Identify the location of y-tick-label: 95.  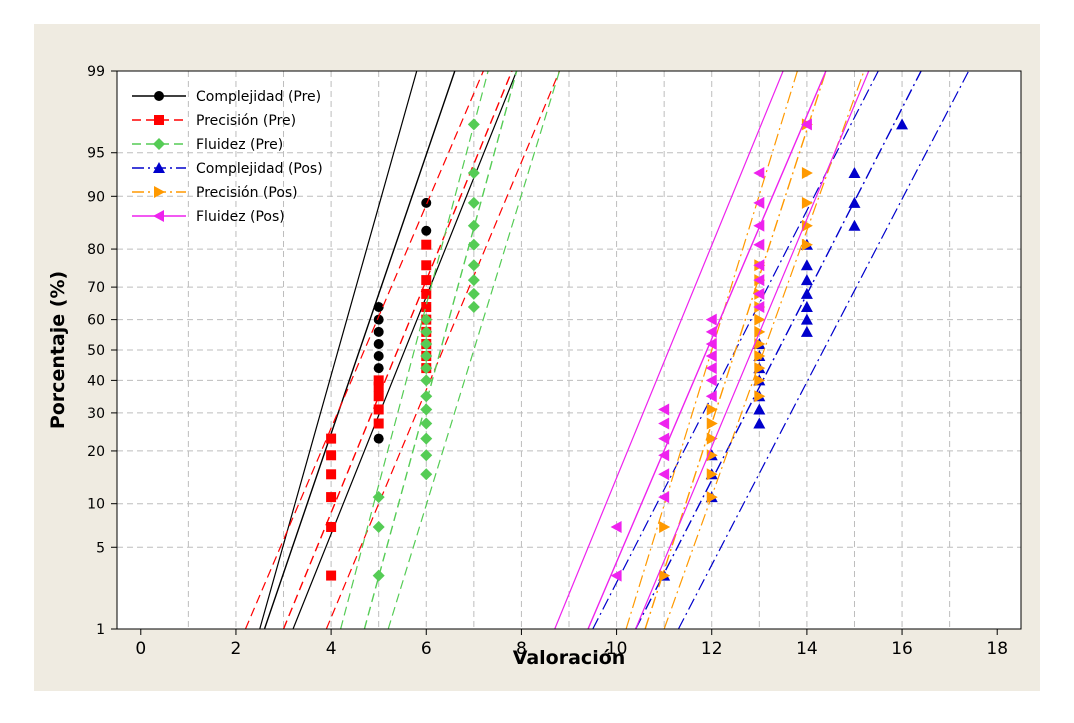
(96, 154).